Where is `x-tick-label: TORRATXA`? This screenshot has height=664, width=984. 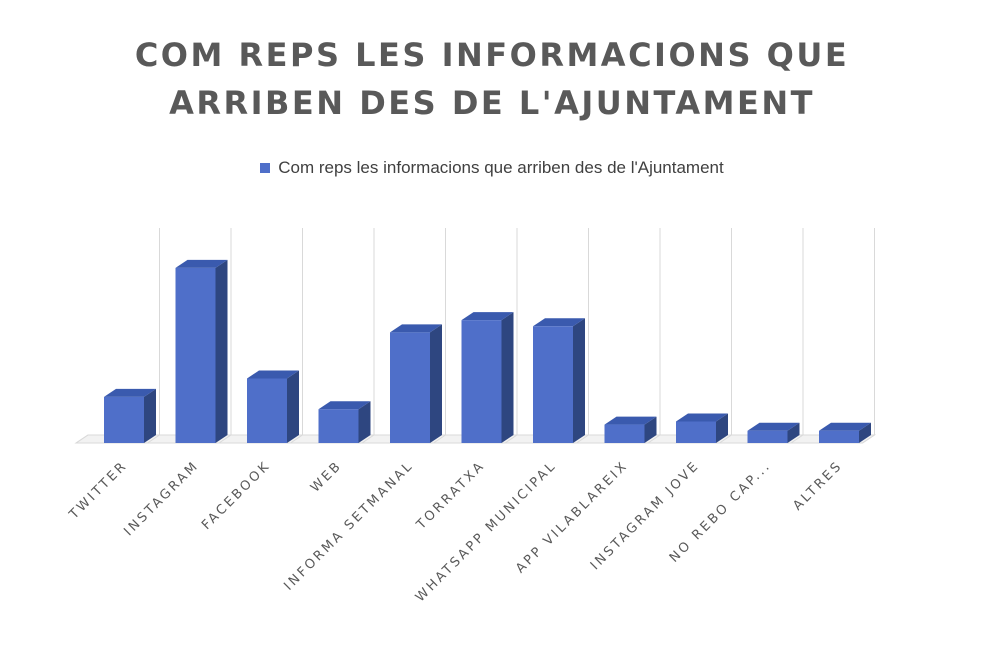
x-tick-label: TORRATXA is located at coordinates (450, 495).